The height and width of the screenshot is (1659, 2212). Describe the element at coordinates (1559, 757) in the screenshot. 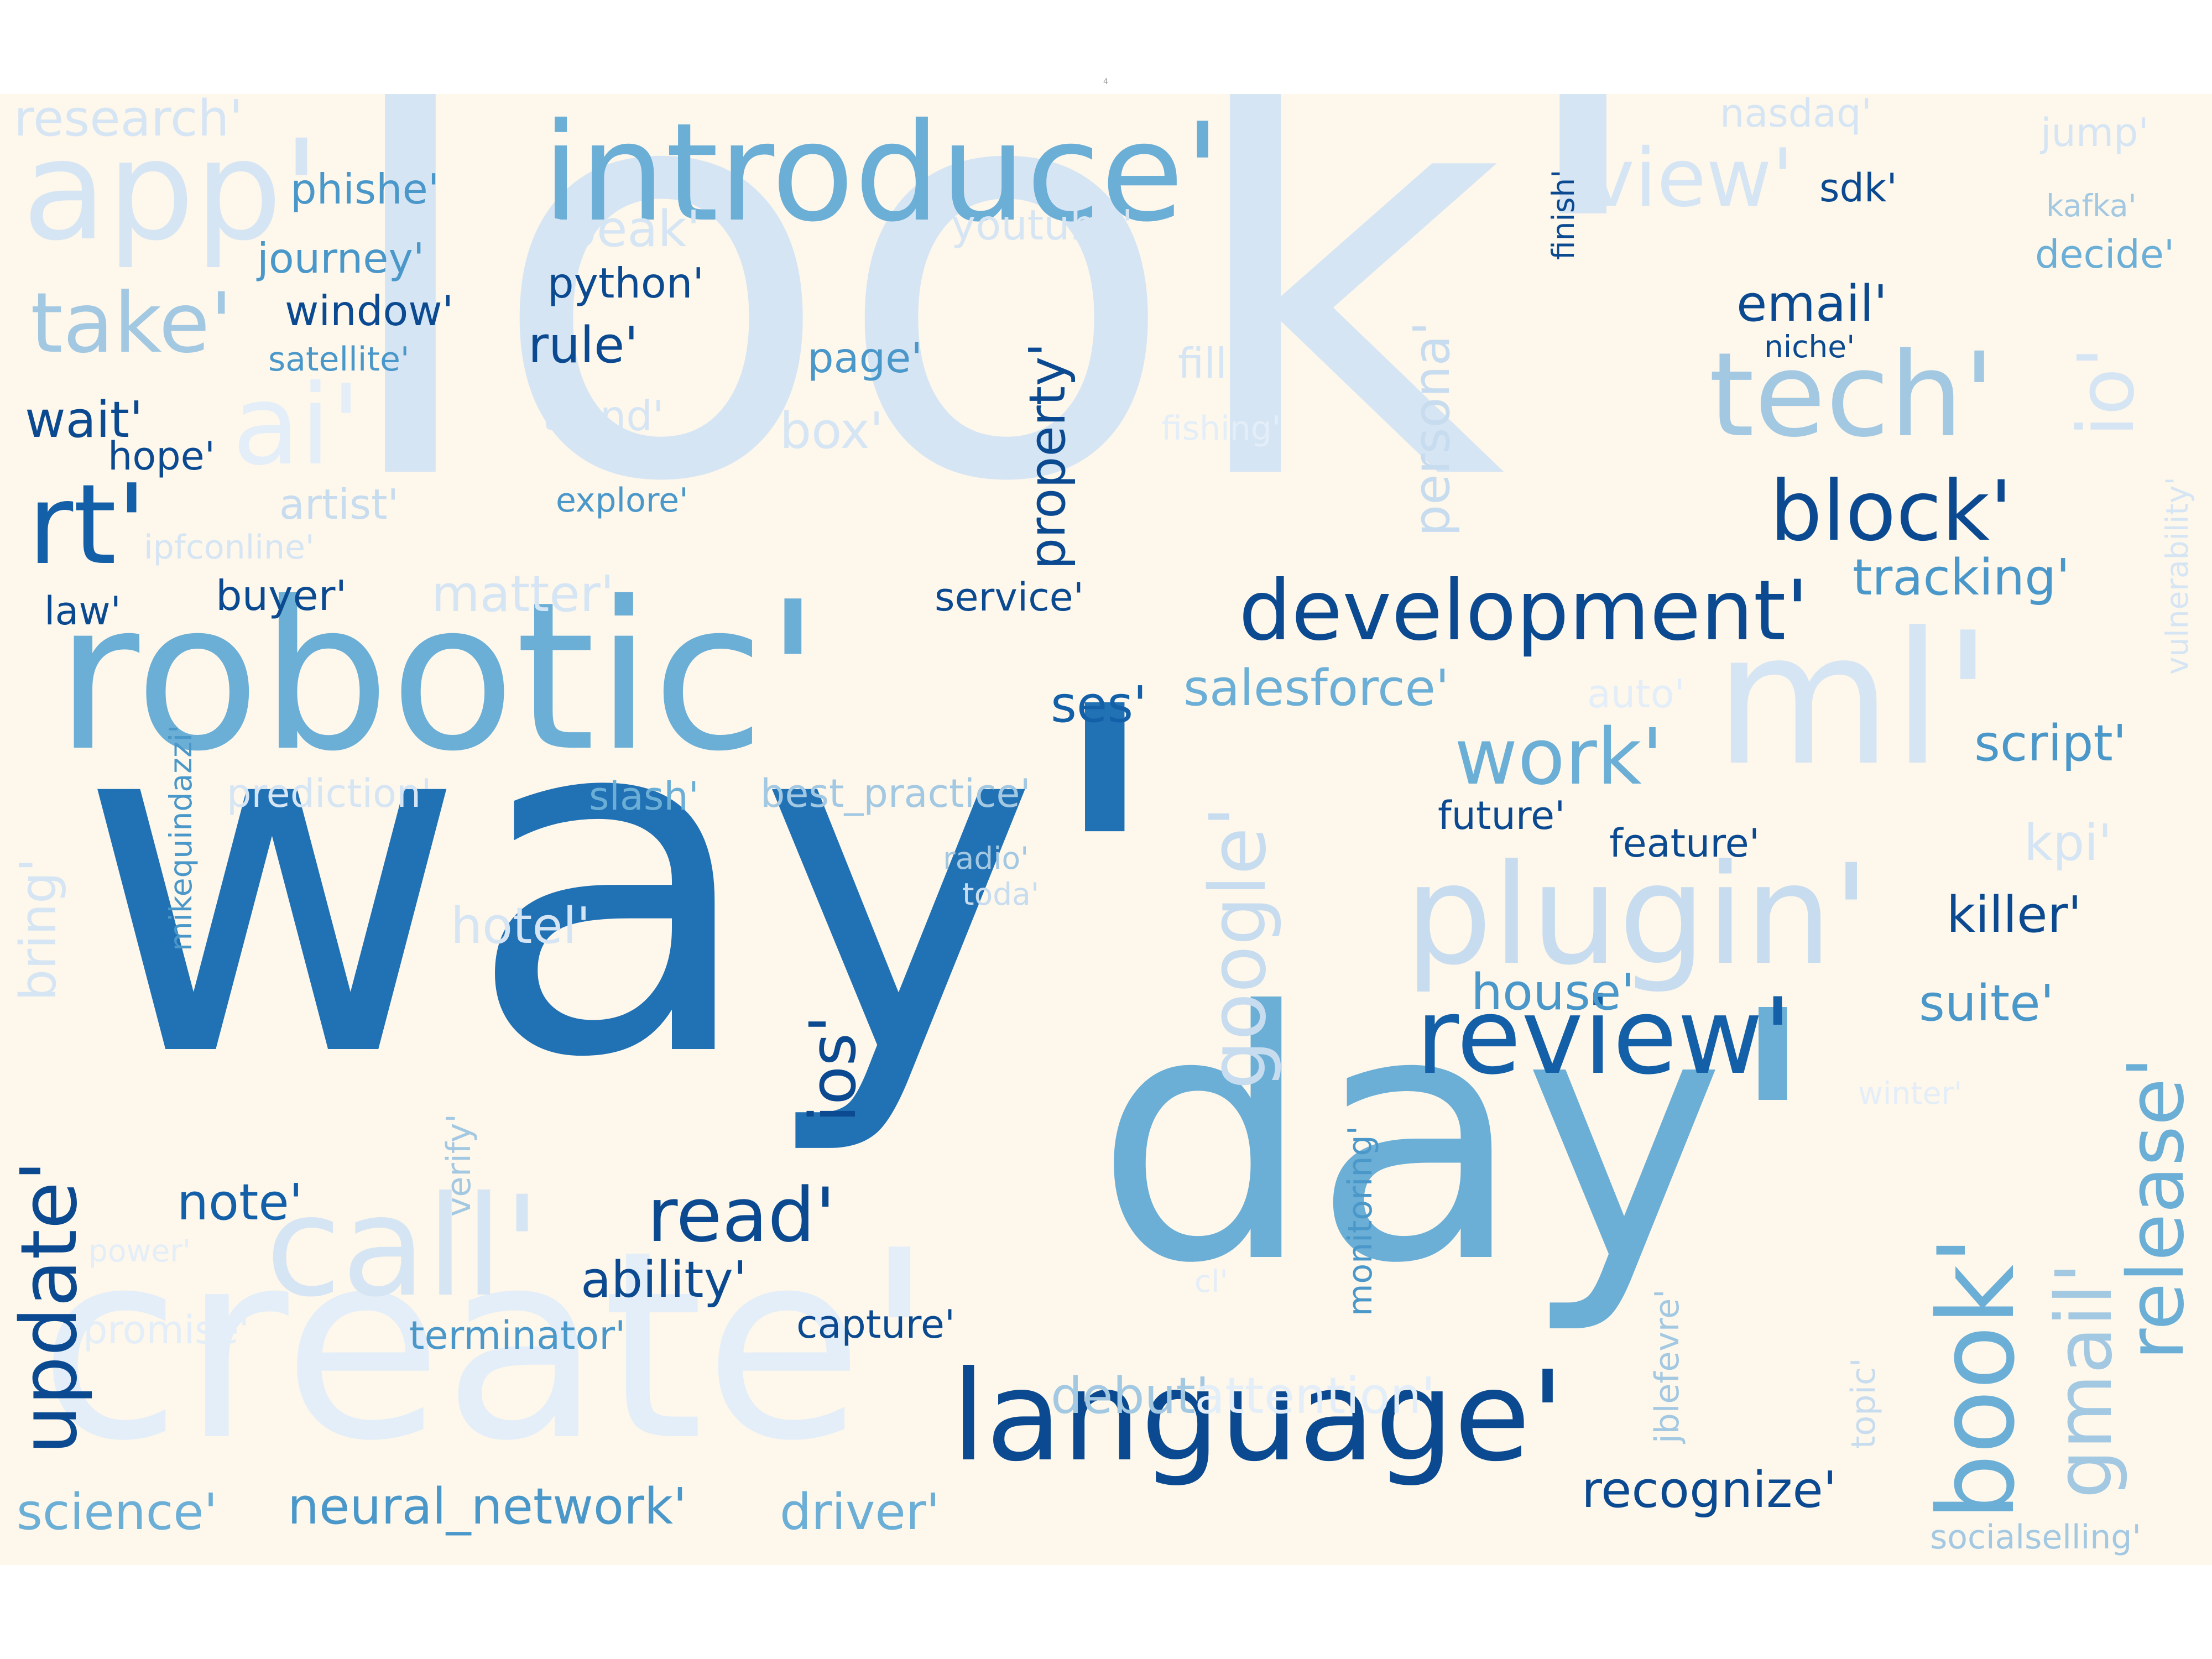

I see `word-work: work'` at that location.